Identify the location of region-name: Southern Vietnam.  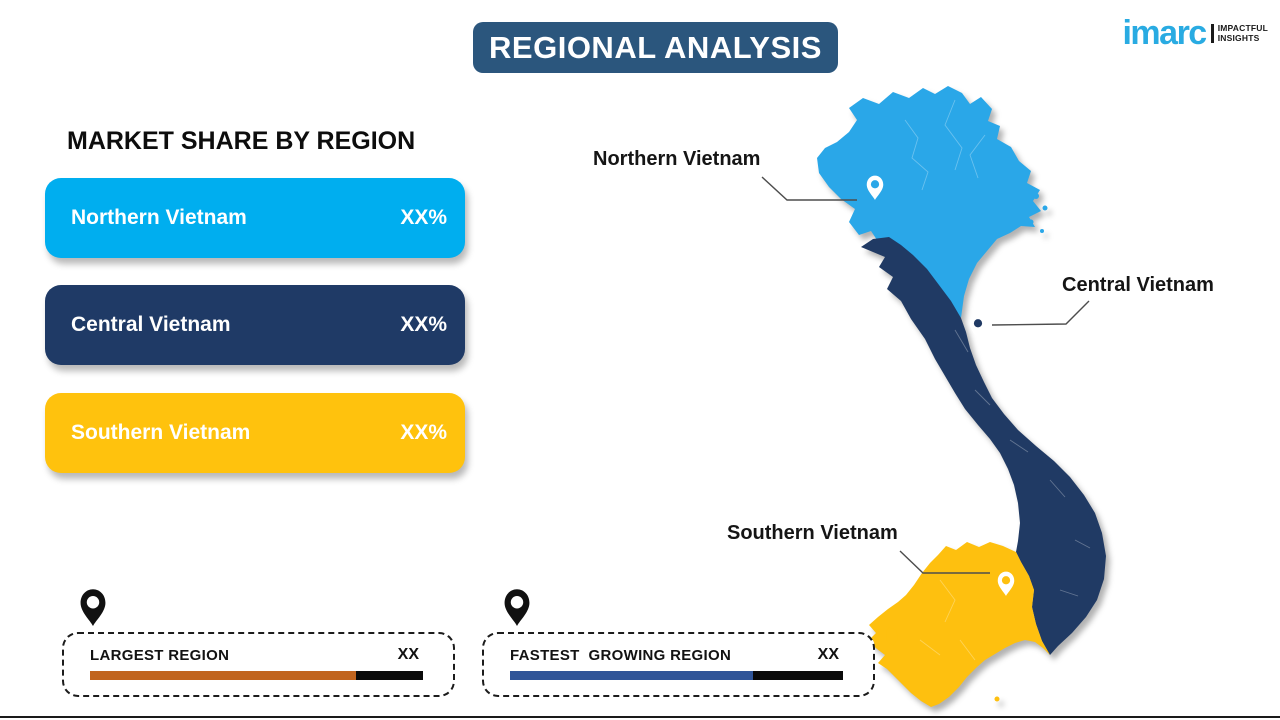
(161, 432).